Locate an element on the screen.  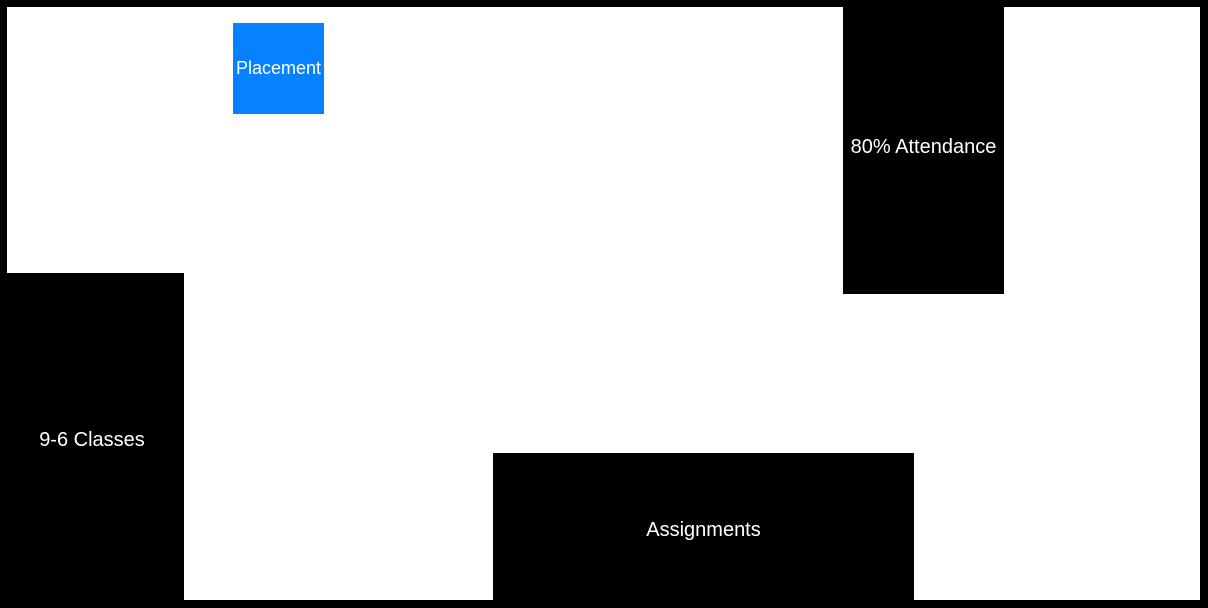
classes-block: 9-6 Classes is located at coordinates (92, 440).